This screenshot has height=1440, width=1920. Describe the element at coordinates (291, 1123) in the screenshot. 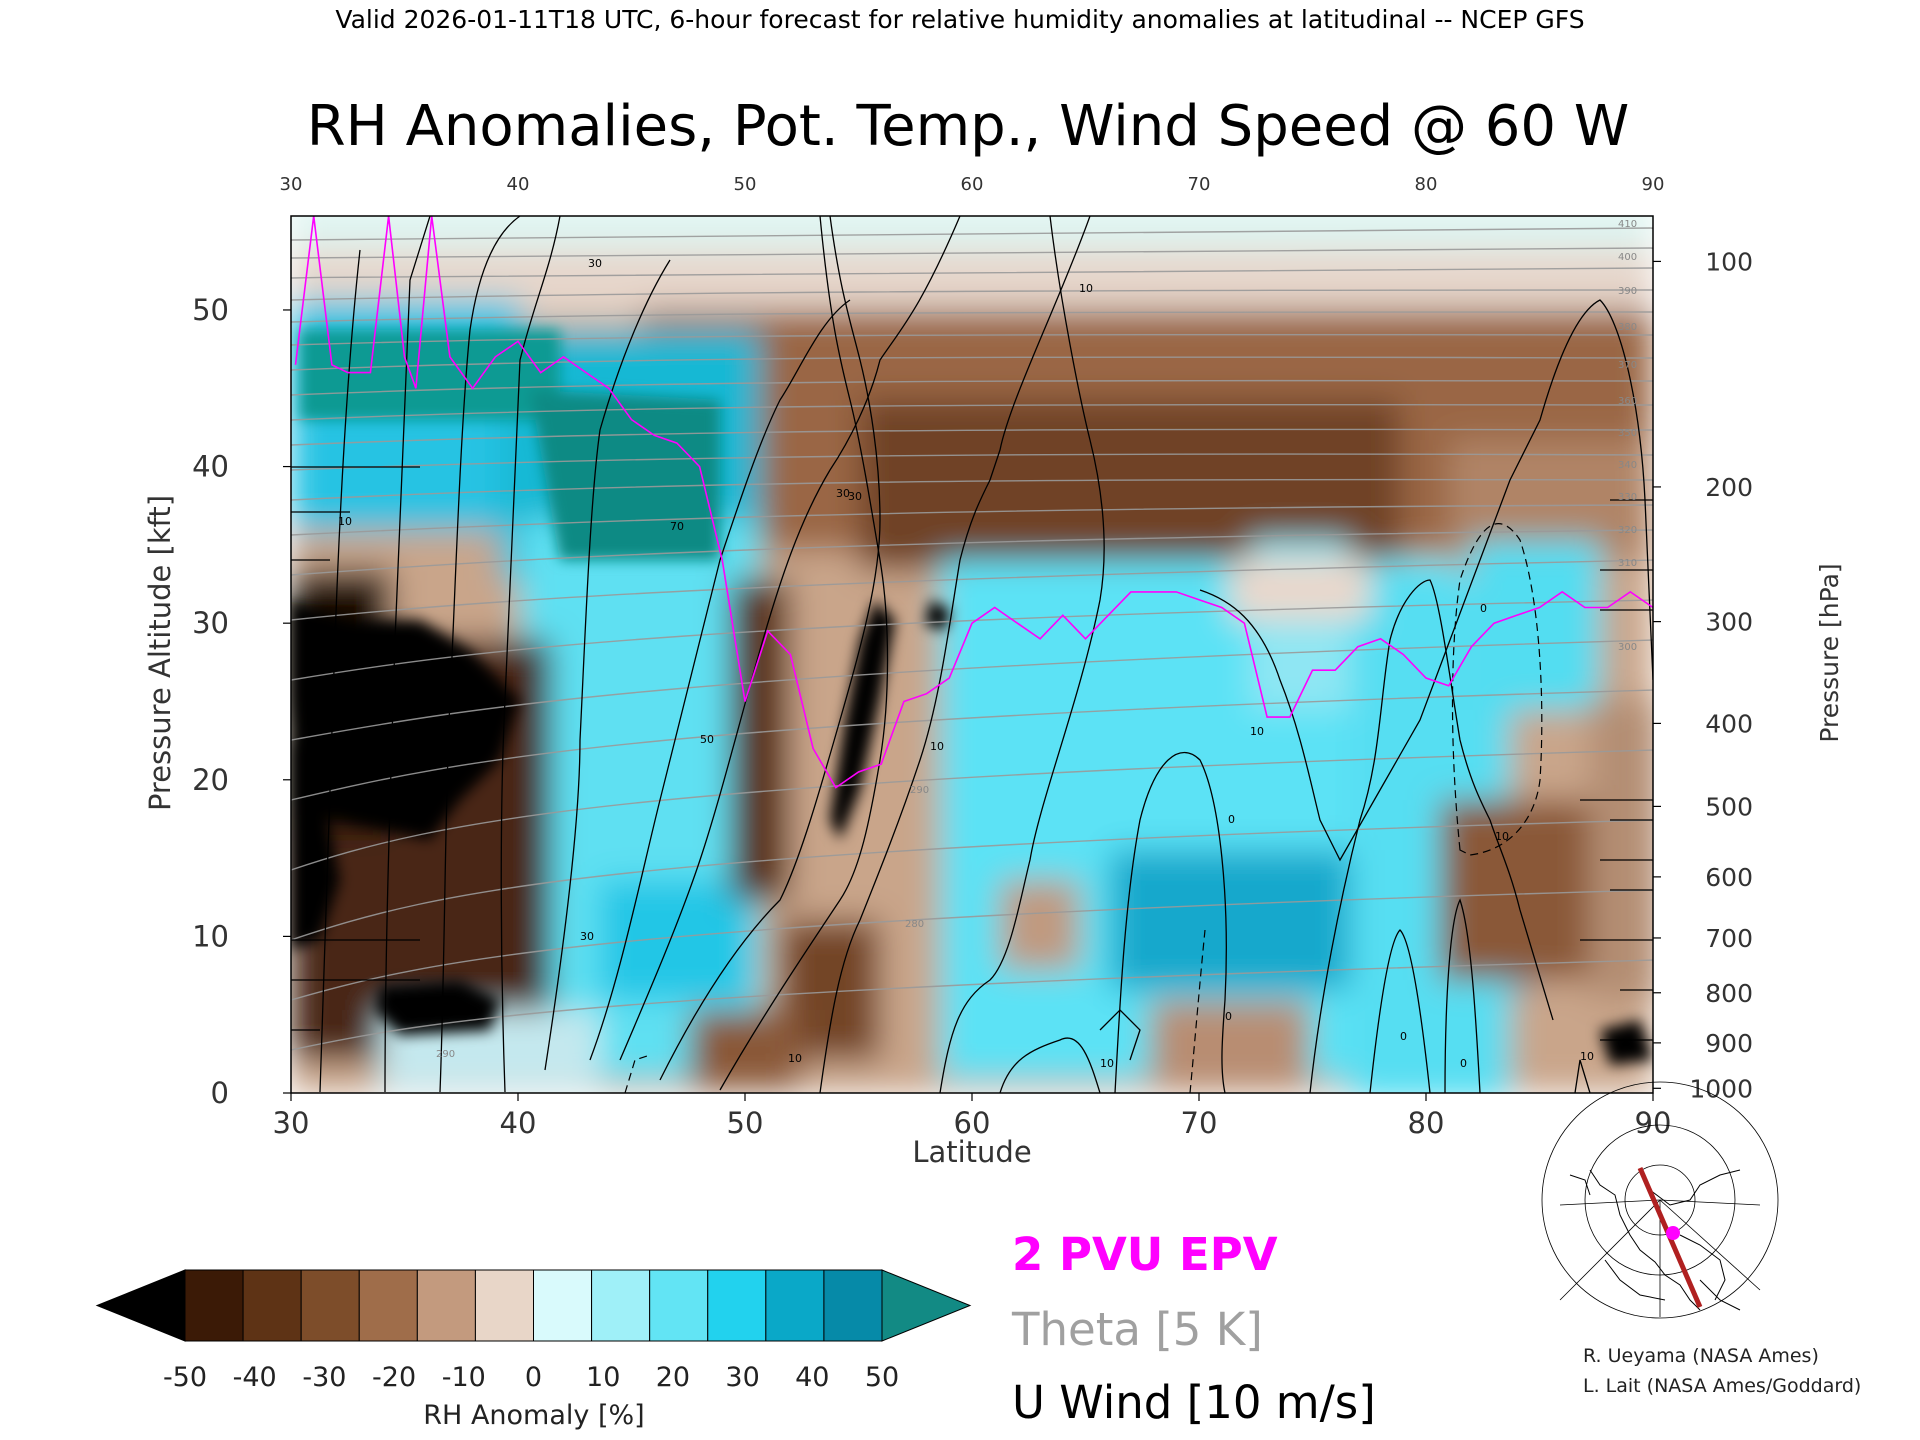

I see `x-tick-label: 30` at that location.